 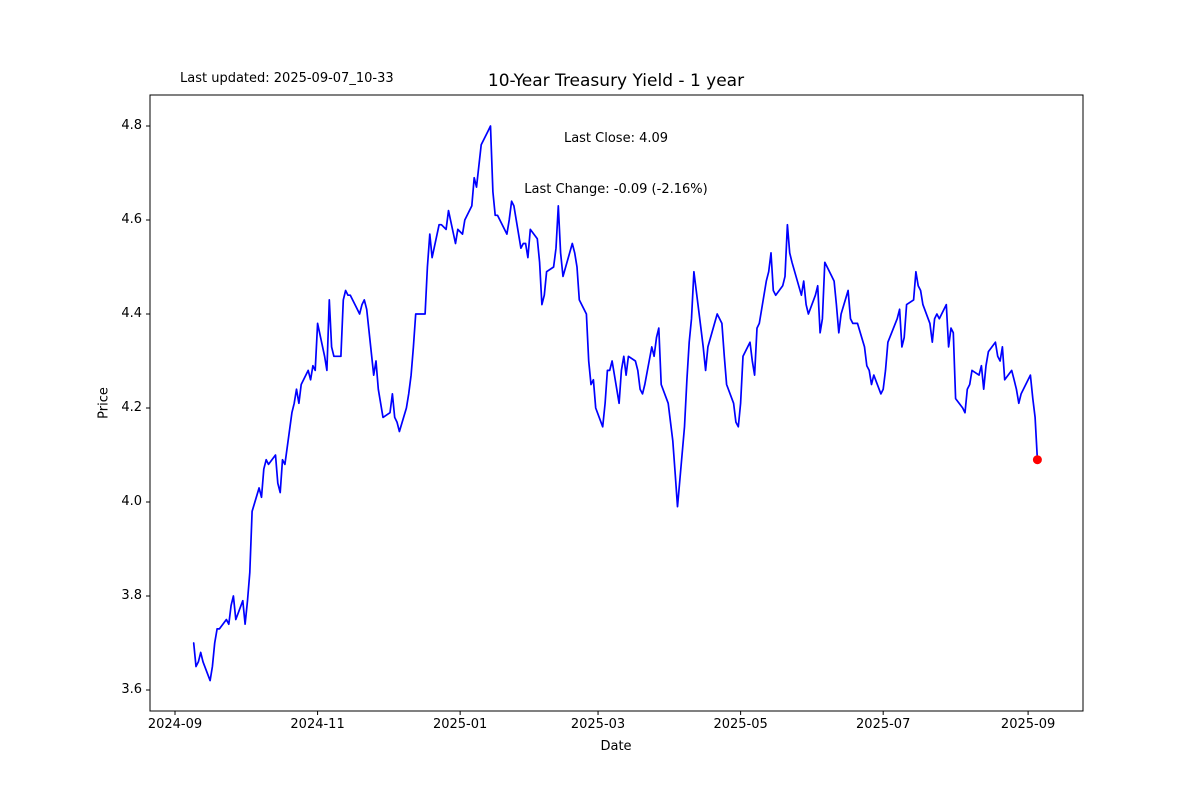 What do you see at coordinates (131, 219) in the screenshot?
I see `y-tick-label: 4.6` at bounding box center [131, 219].